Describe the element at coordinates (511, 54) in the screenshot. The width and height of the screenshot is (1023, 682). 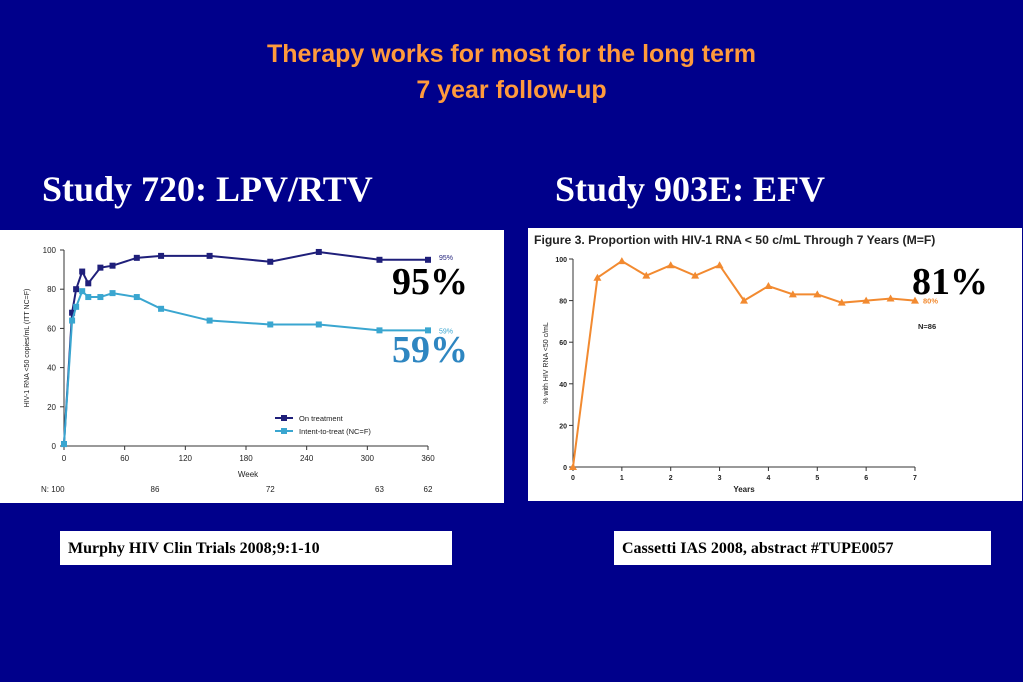
I see `slide-title-line1: Therapy works for most for the long term` at that location.